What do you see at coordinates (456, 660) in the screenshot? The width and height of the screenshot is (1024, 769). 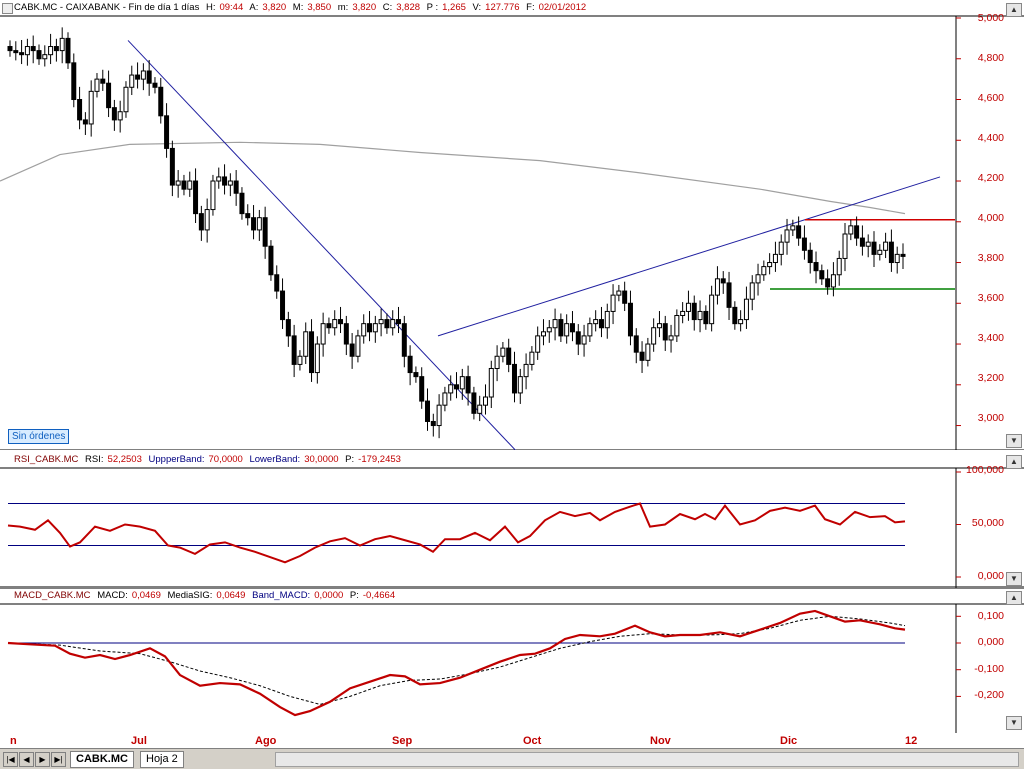 I see `macd-signal-line` at bounding box center [456, 660].